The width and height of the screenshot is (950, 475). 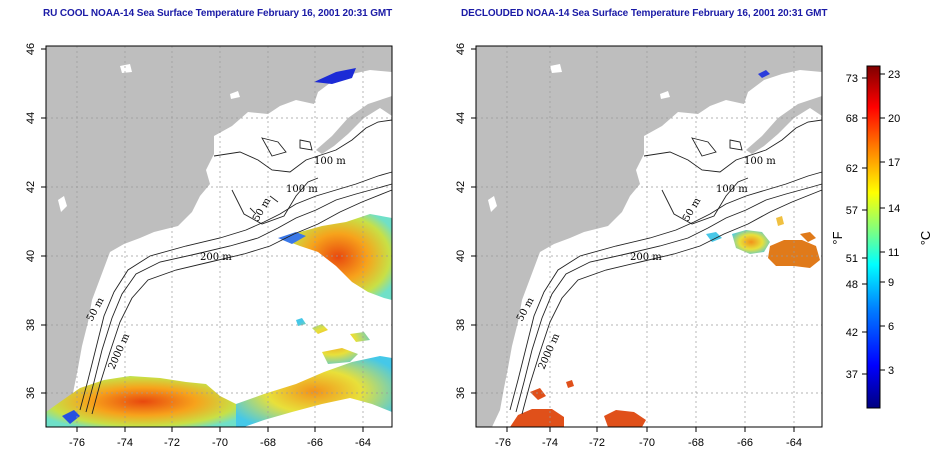 What do you see at coordinates (873, 237) in the screenshot?
I see `colorbar-gradient` at bounding box center [873, 237].